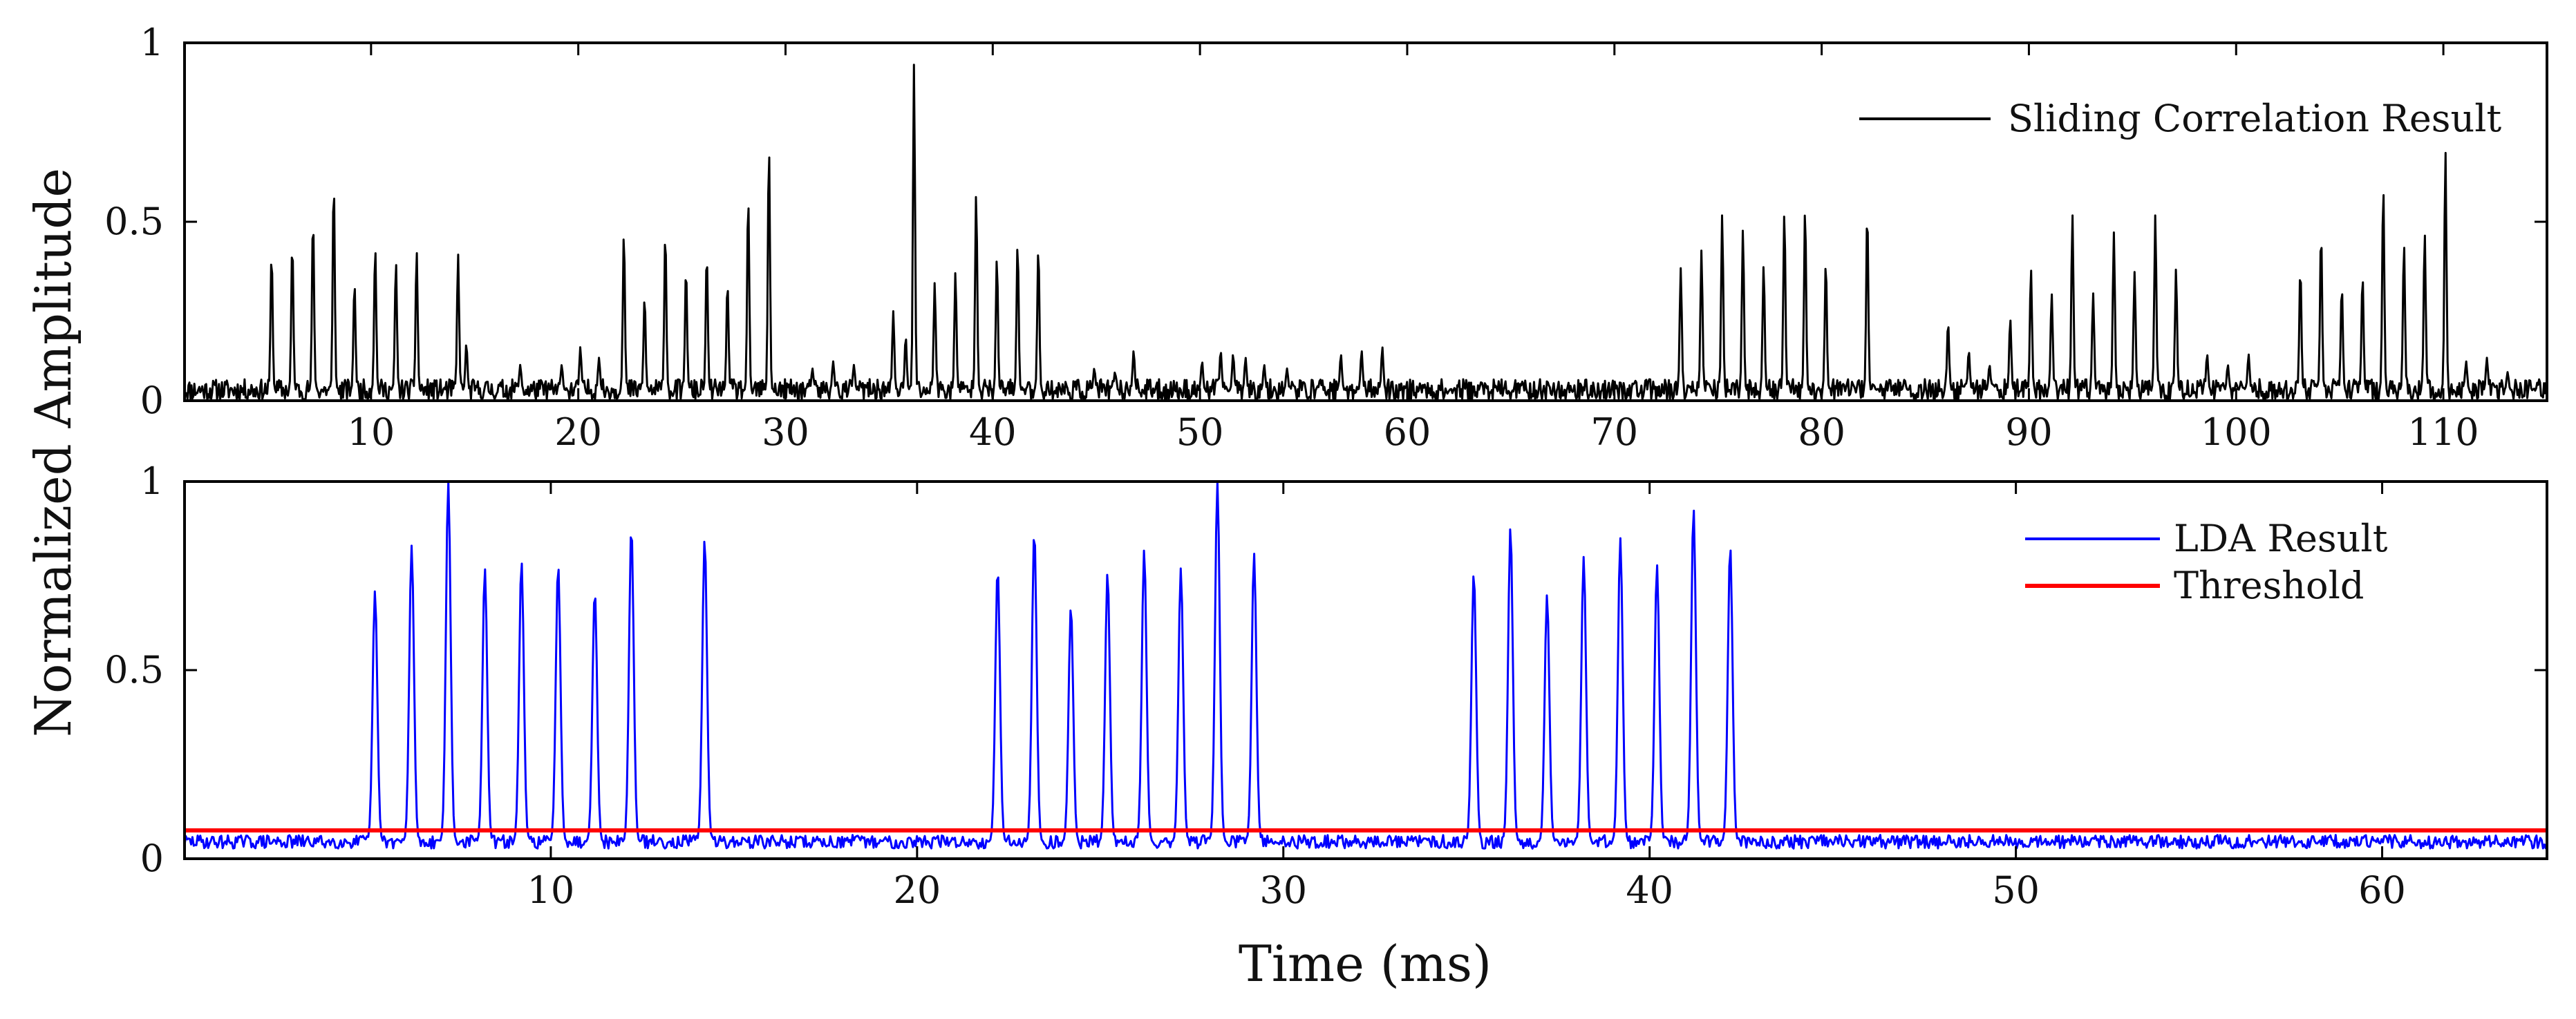 This screenshot has height=1019, width=2576. I want to click on x-tick-label: 70, so click(1614, 432).